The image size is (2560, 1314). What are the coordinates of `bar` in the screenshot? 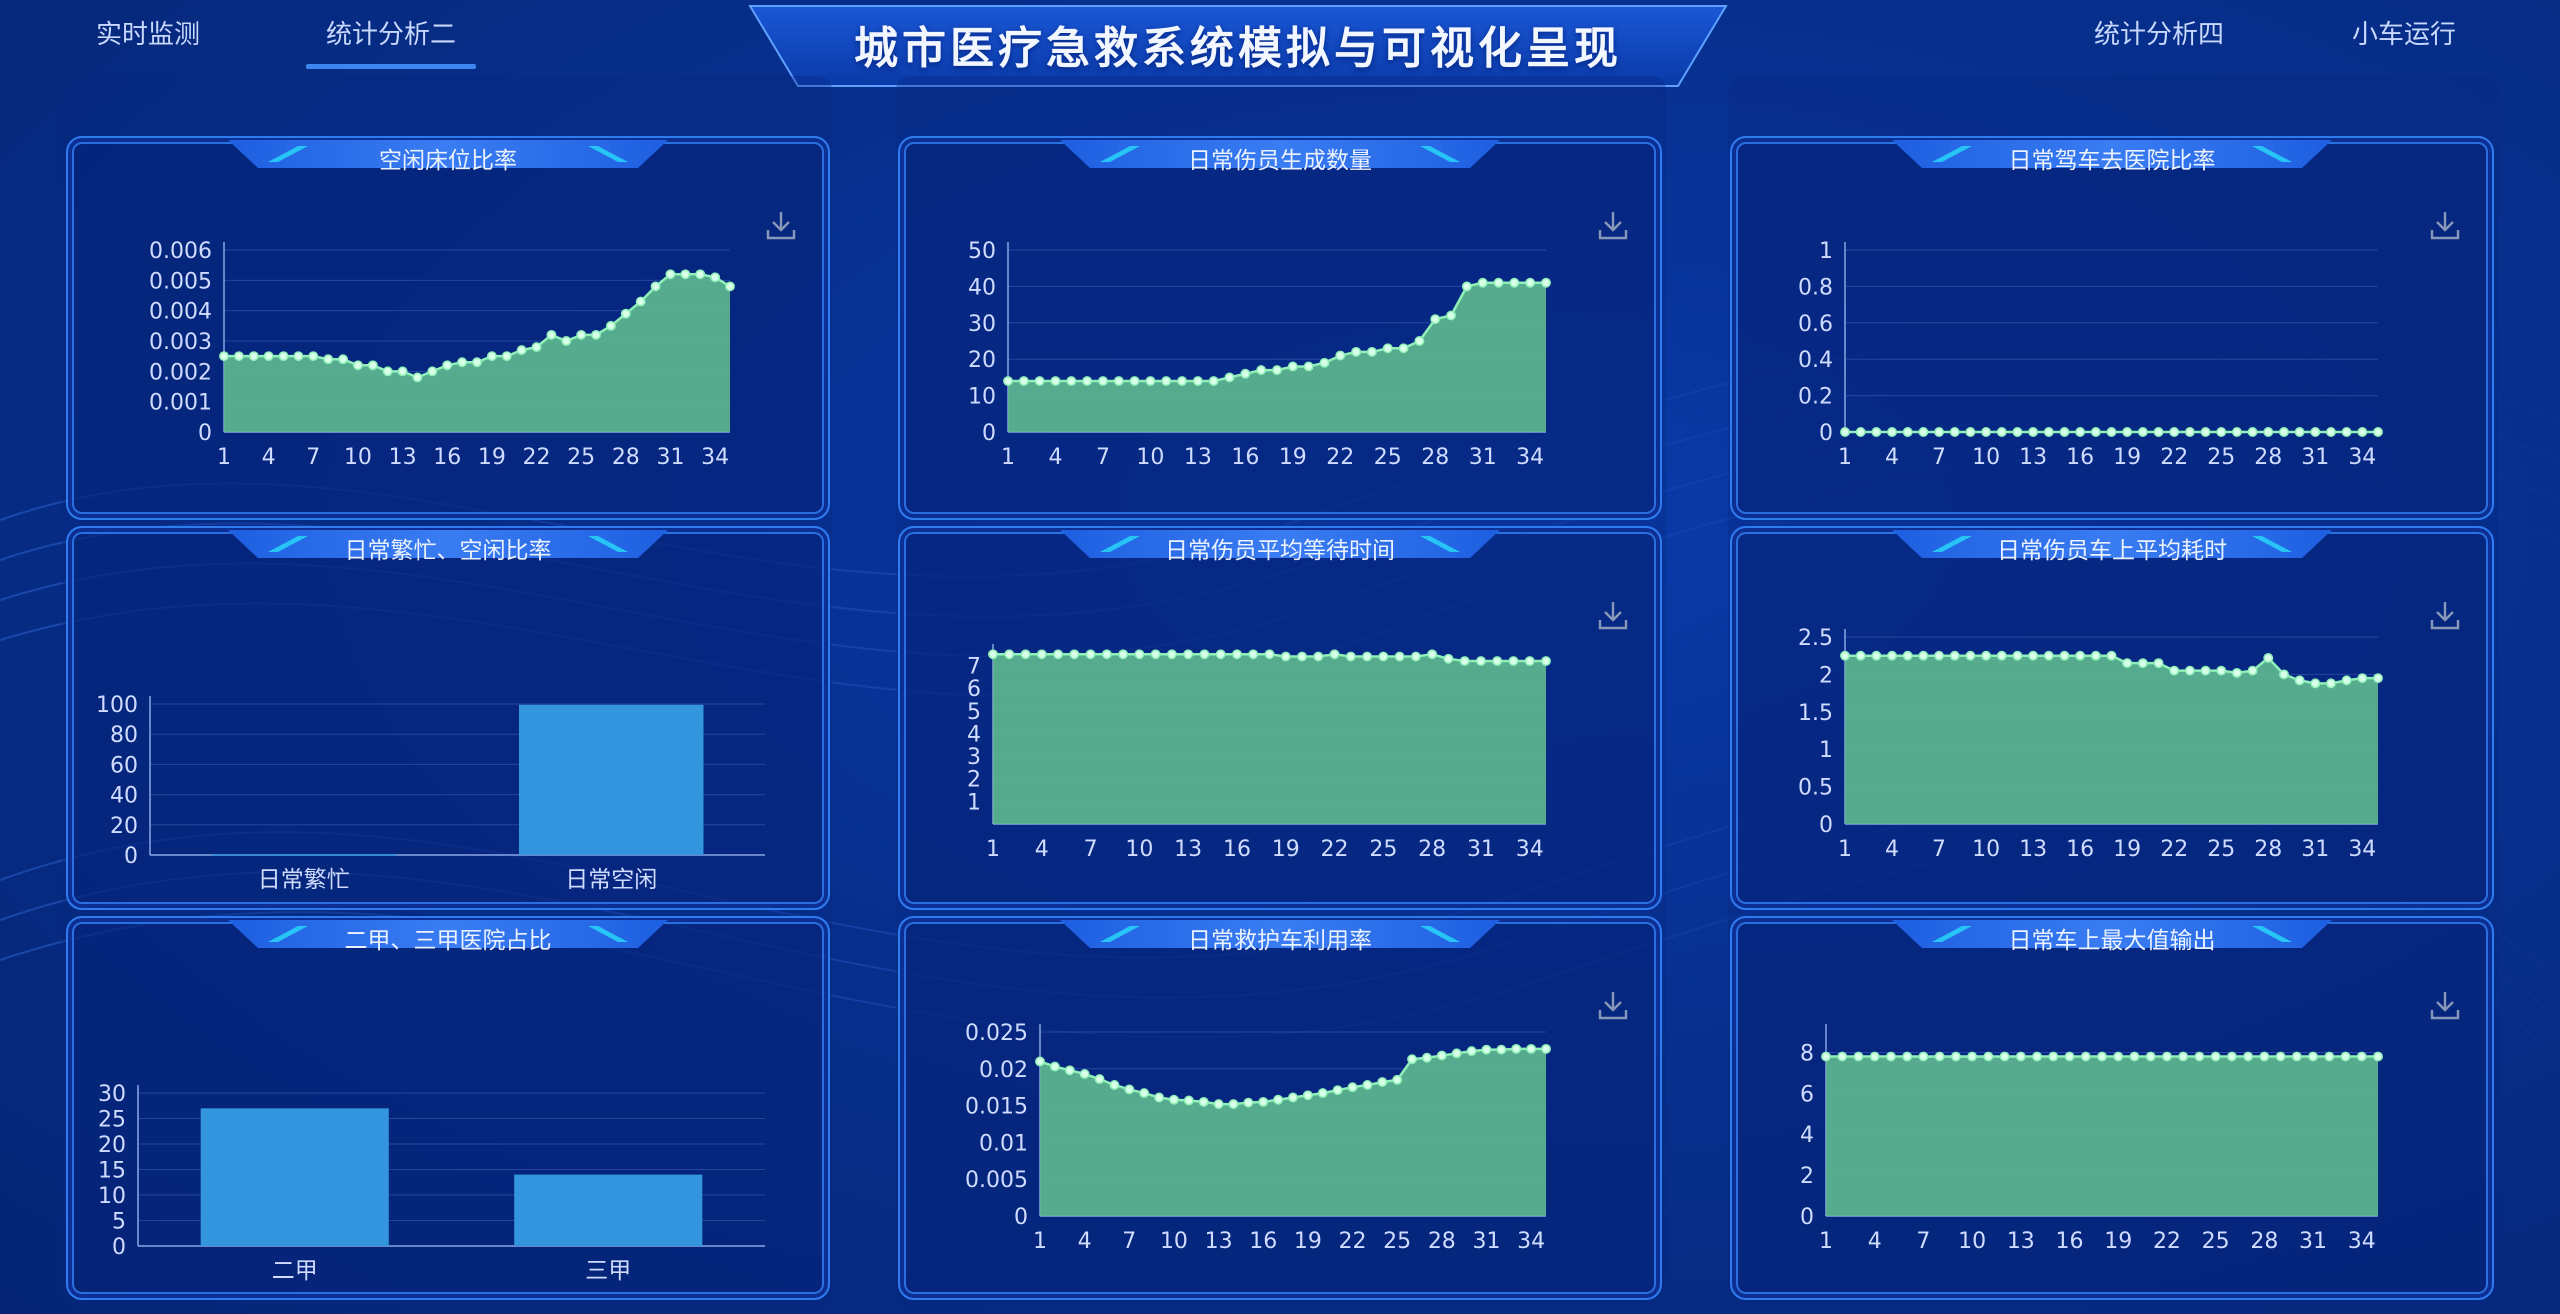 It's located at (611, 779).